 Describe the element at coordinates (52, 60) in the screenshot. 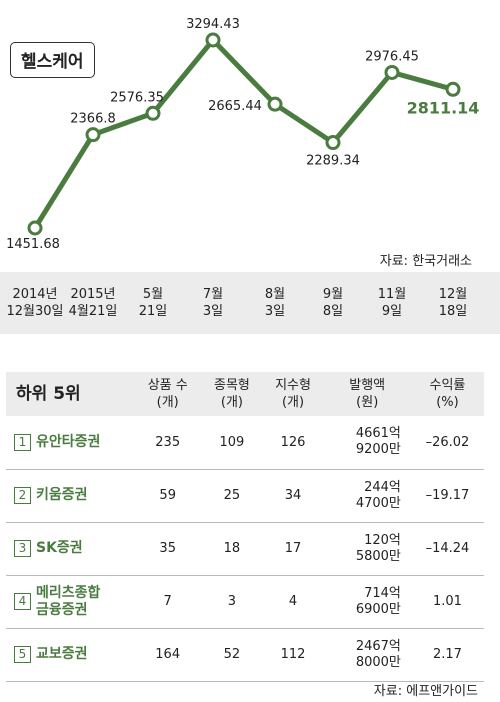

I see `chart-title: 헬스케어` at that location.